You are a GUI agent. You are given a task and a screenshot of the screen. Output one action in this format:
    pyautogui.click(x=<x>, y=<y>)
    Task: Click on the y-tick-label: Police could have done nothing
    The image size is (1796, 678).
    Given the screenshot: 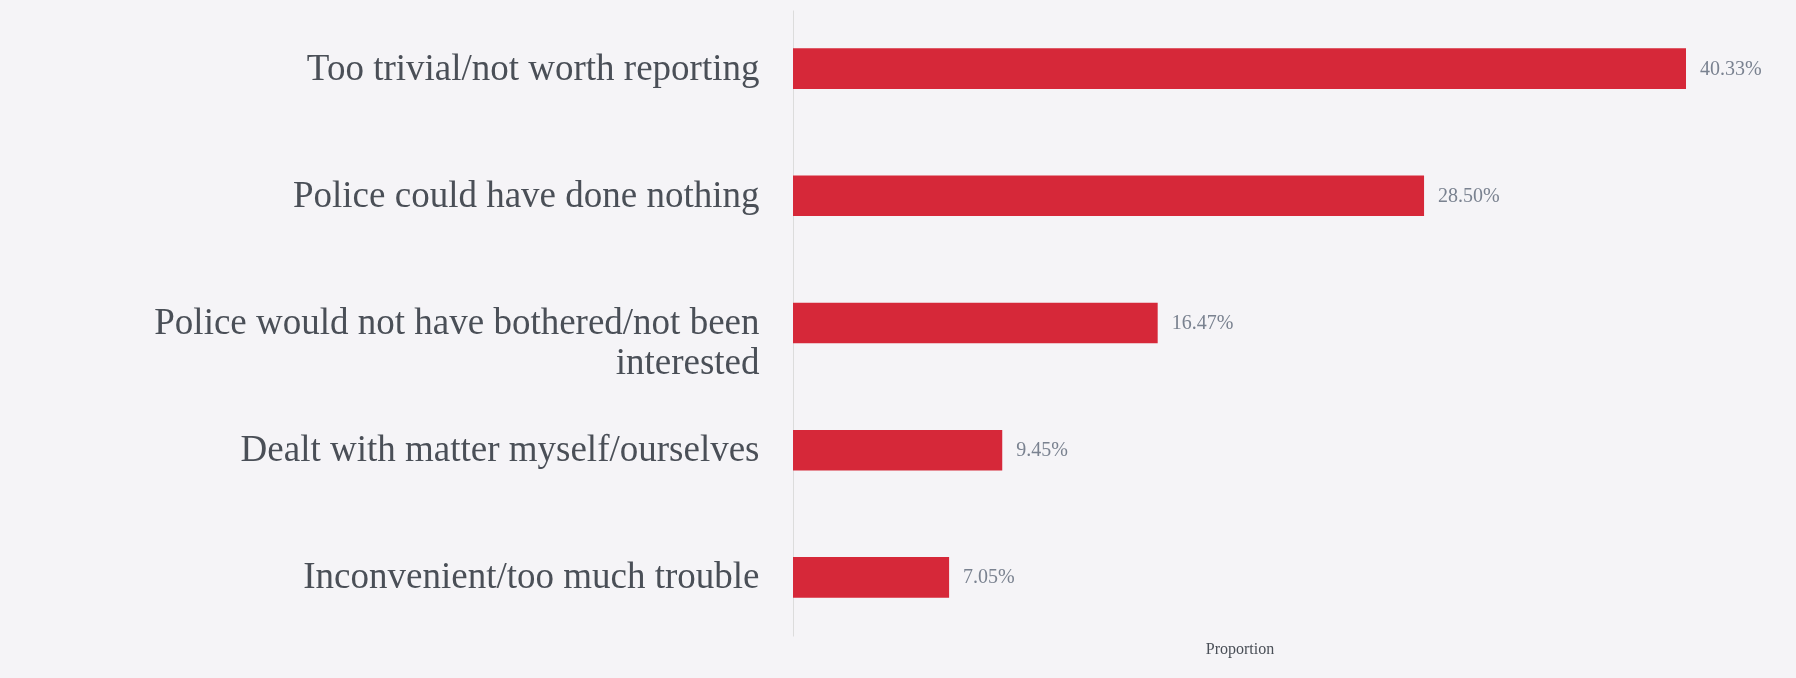 What is the action you would take?
    pyautogui.click(x=526, y=194)
    